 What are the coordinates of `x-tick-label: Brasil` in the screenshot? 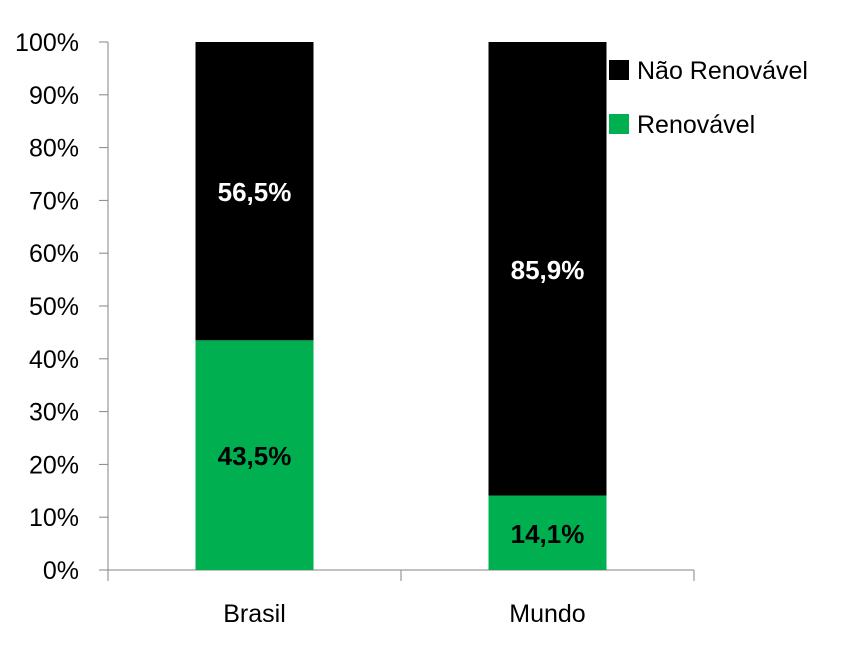 It's located at (254, 614).